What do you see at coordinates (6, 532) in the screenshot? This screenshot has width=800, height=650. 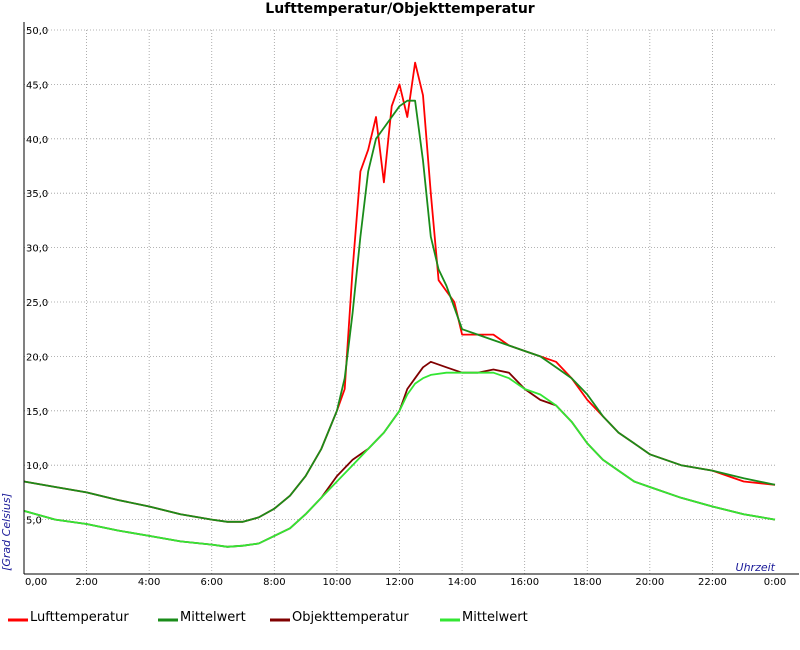 I see `y-axis-label: [Grad Celsius]` at bounding box center [6, 532].